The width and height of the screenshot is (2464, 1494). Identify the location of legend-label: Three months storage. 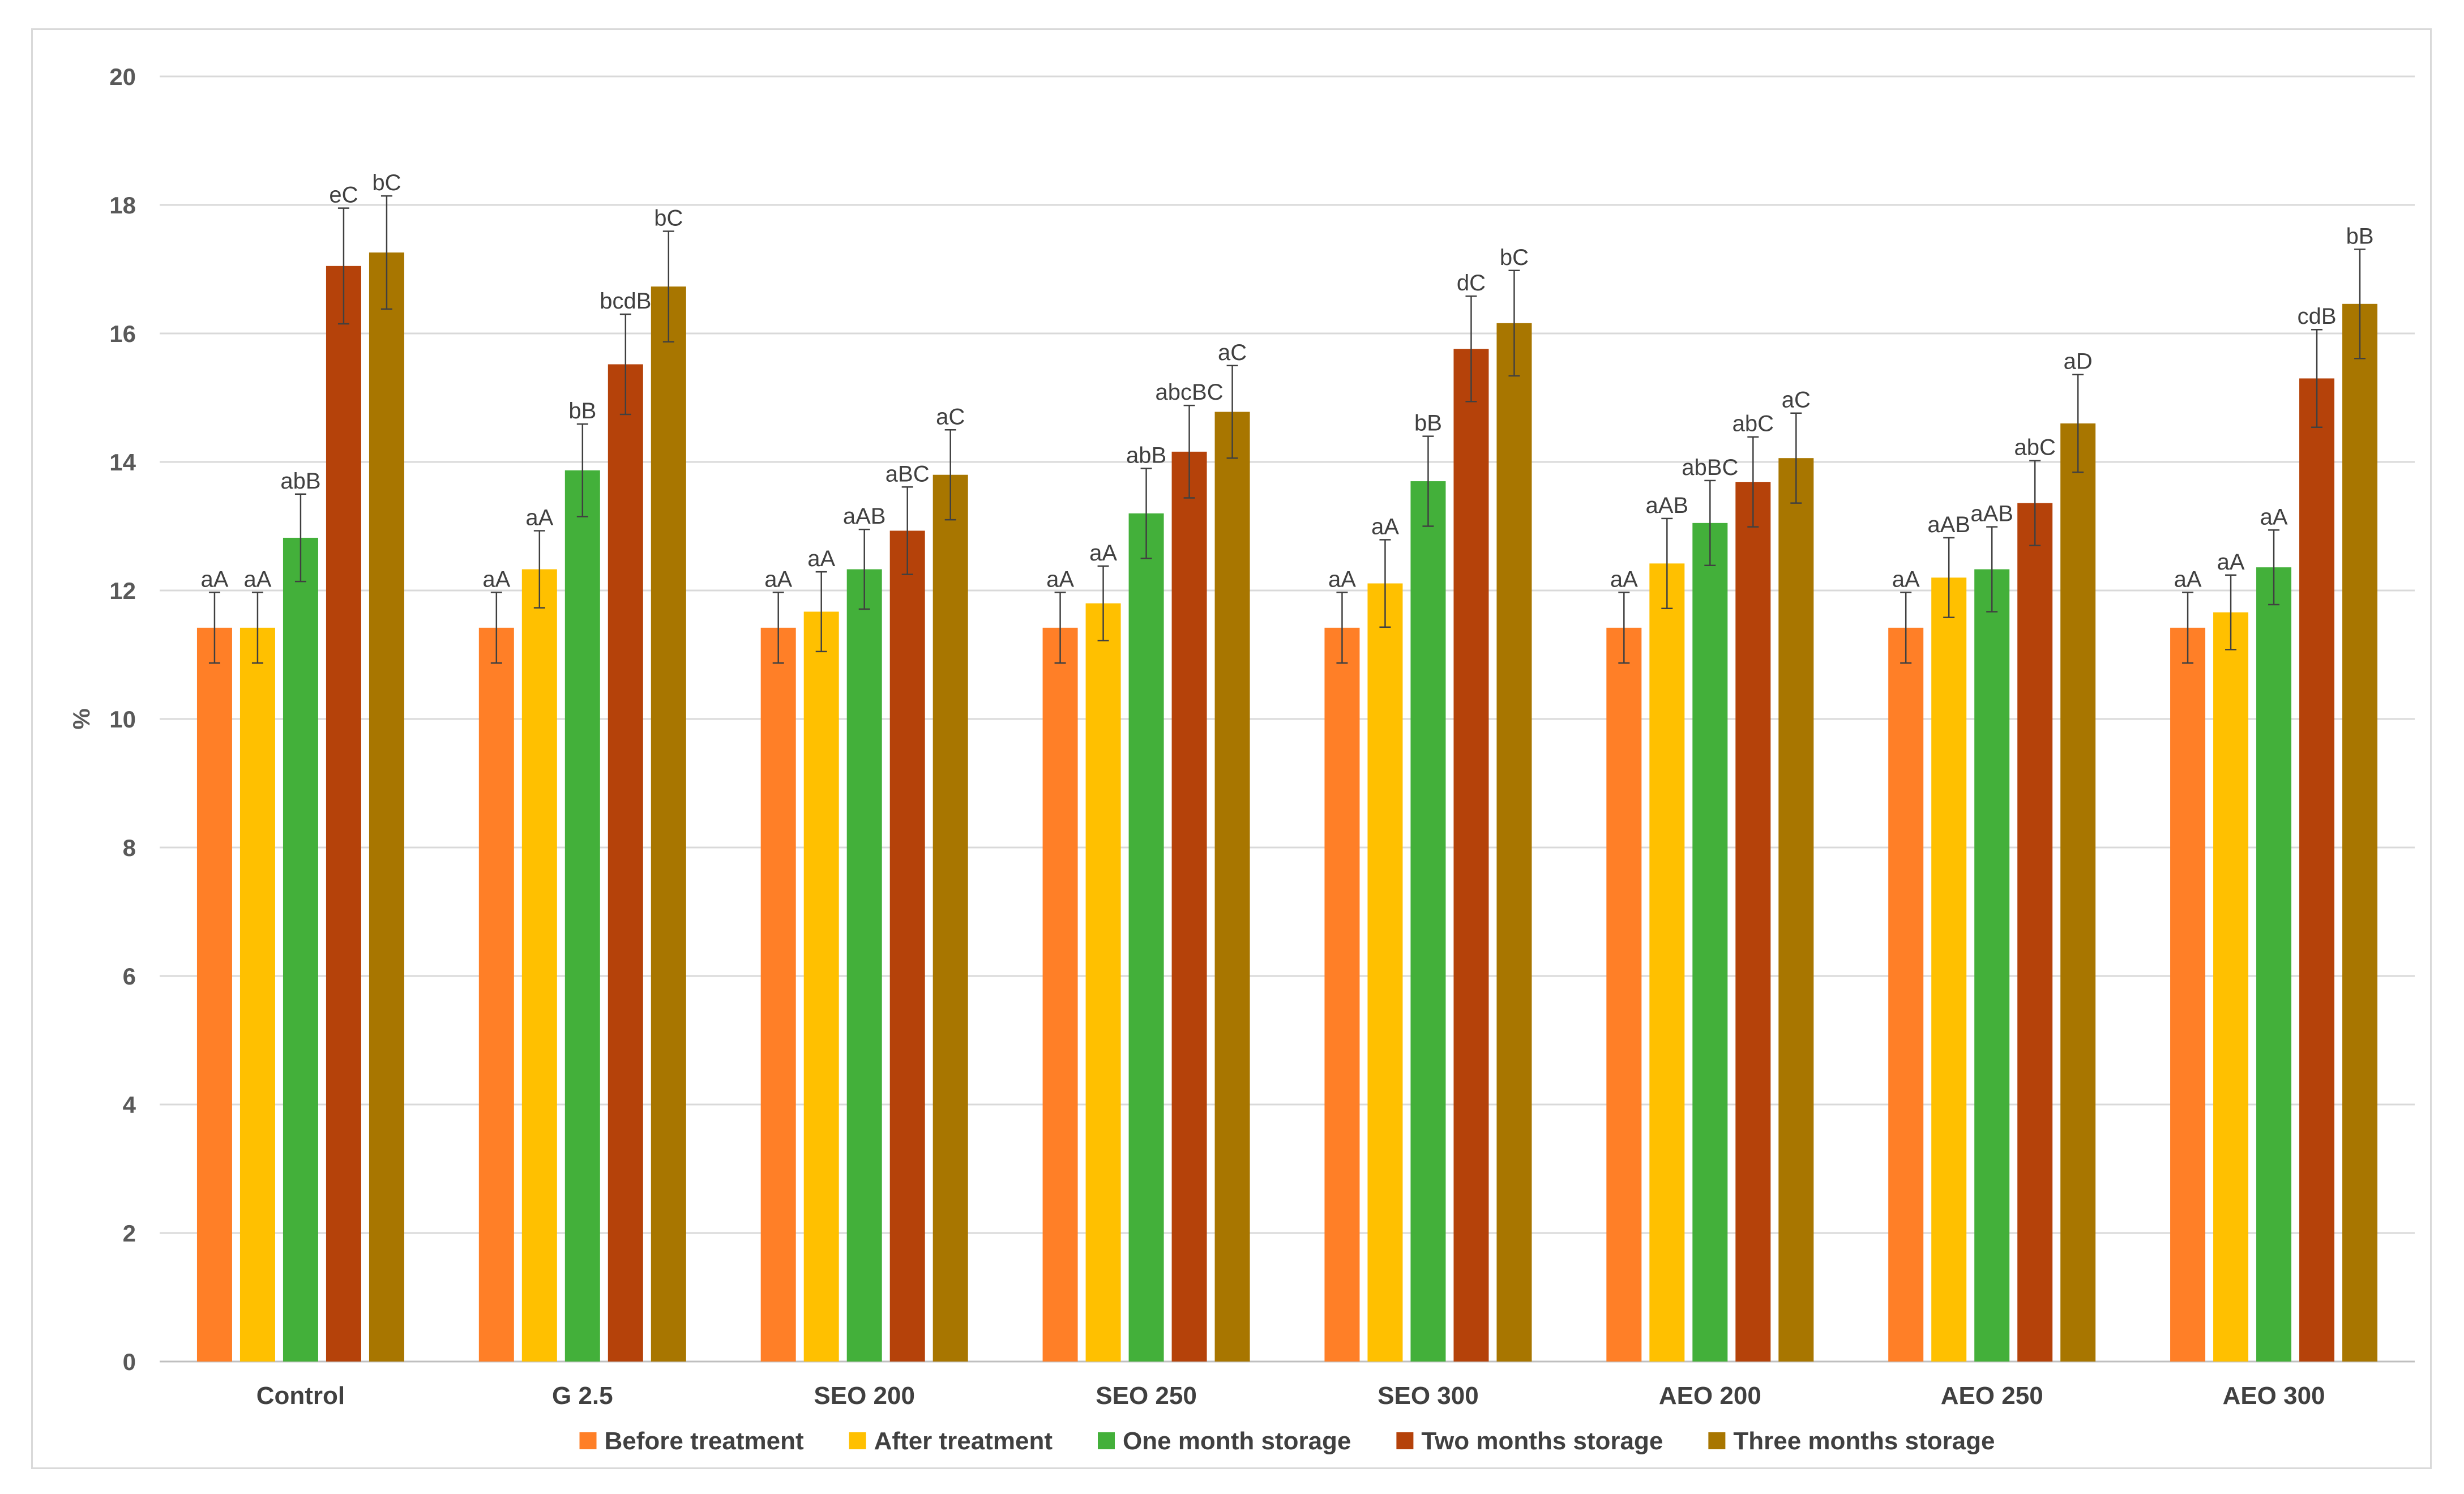
(1864, 1441).